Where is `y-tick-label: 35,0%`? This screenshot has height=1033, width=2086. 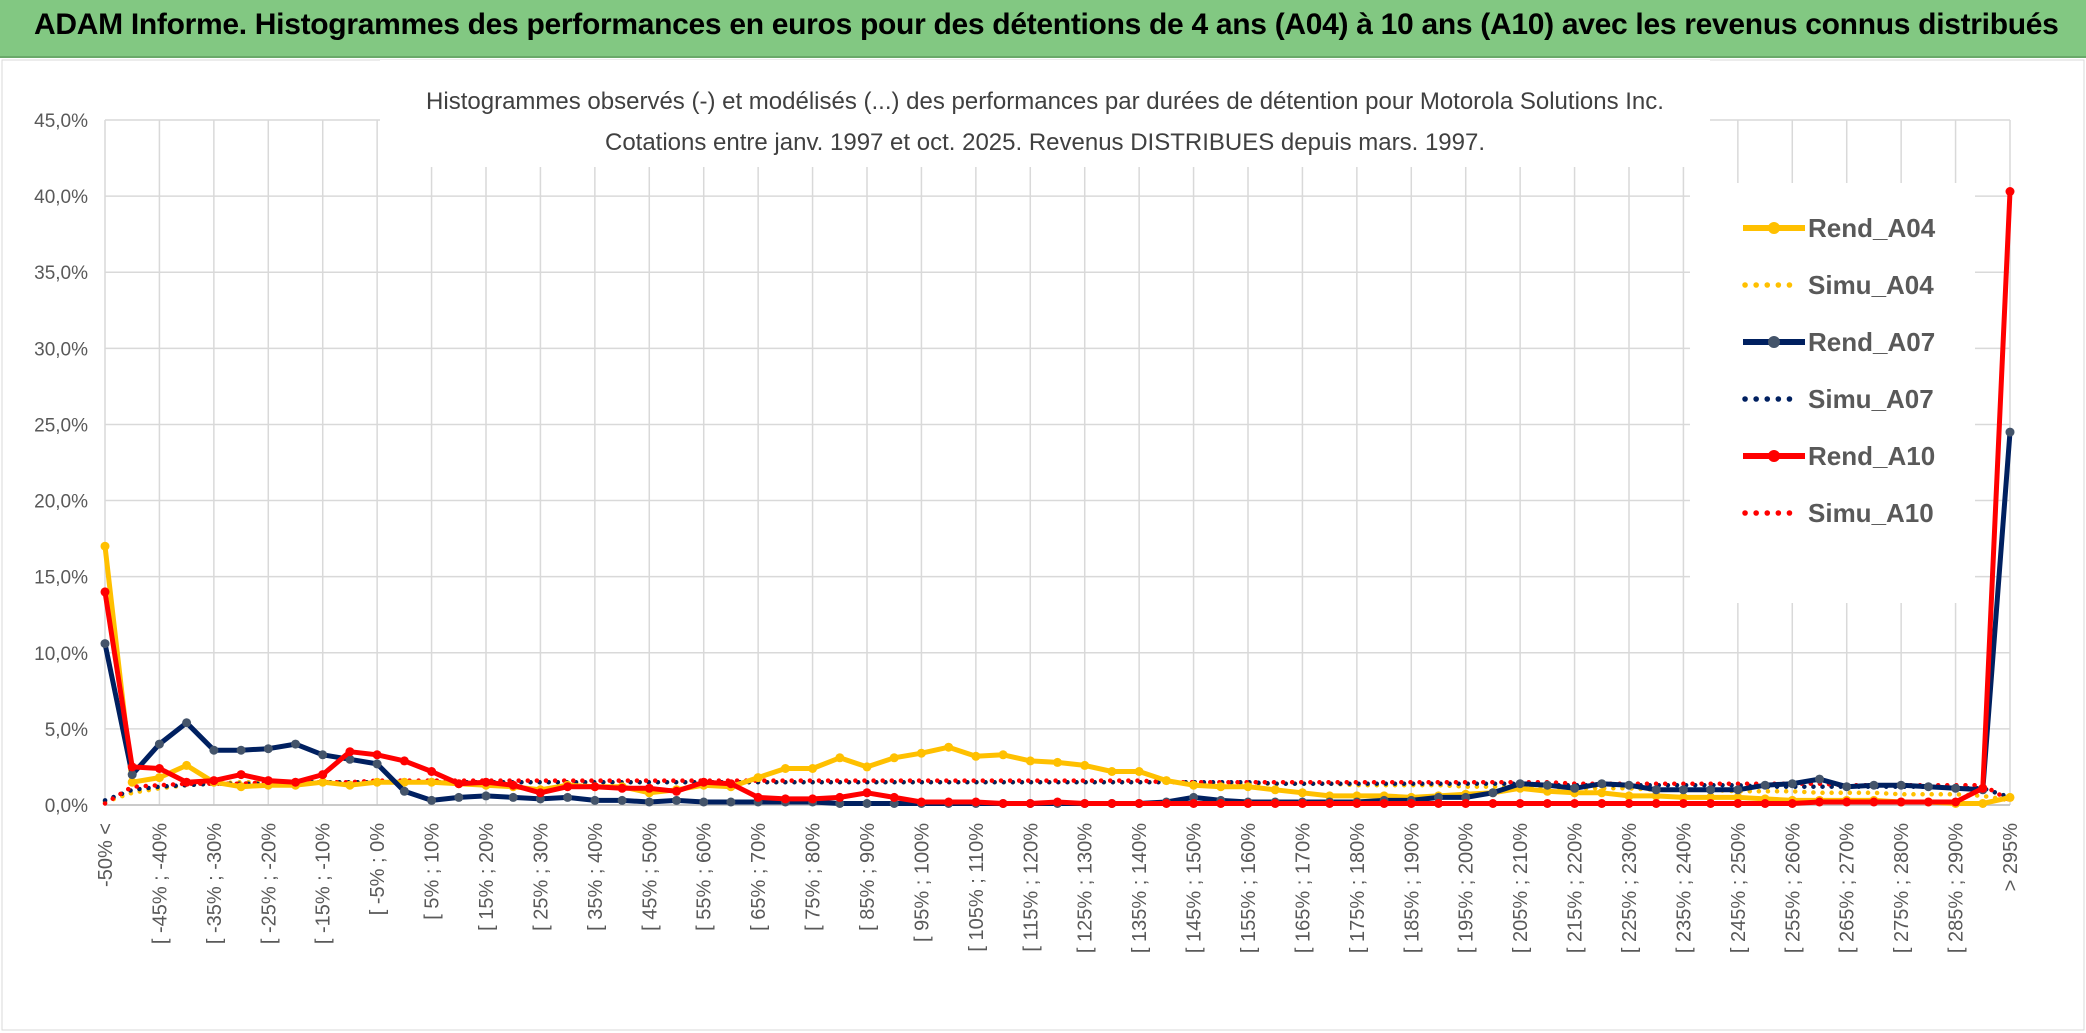 y-tick-label: 35,0% is located at coordinates (61, 273).